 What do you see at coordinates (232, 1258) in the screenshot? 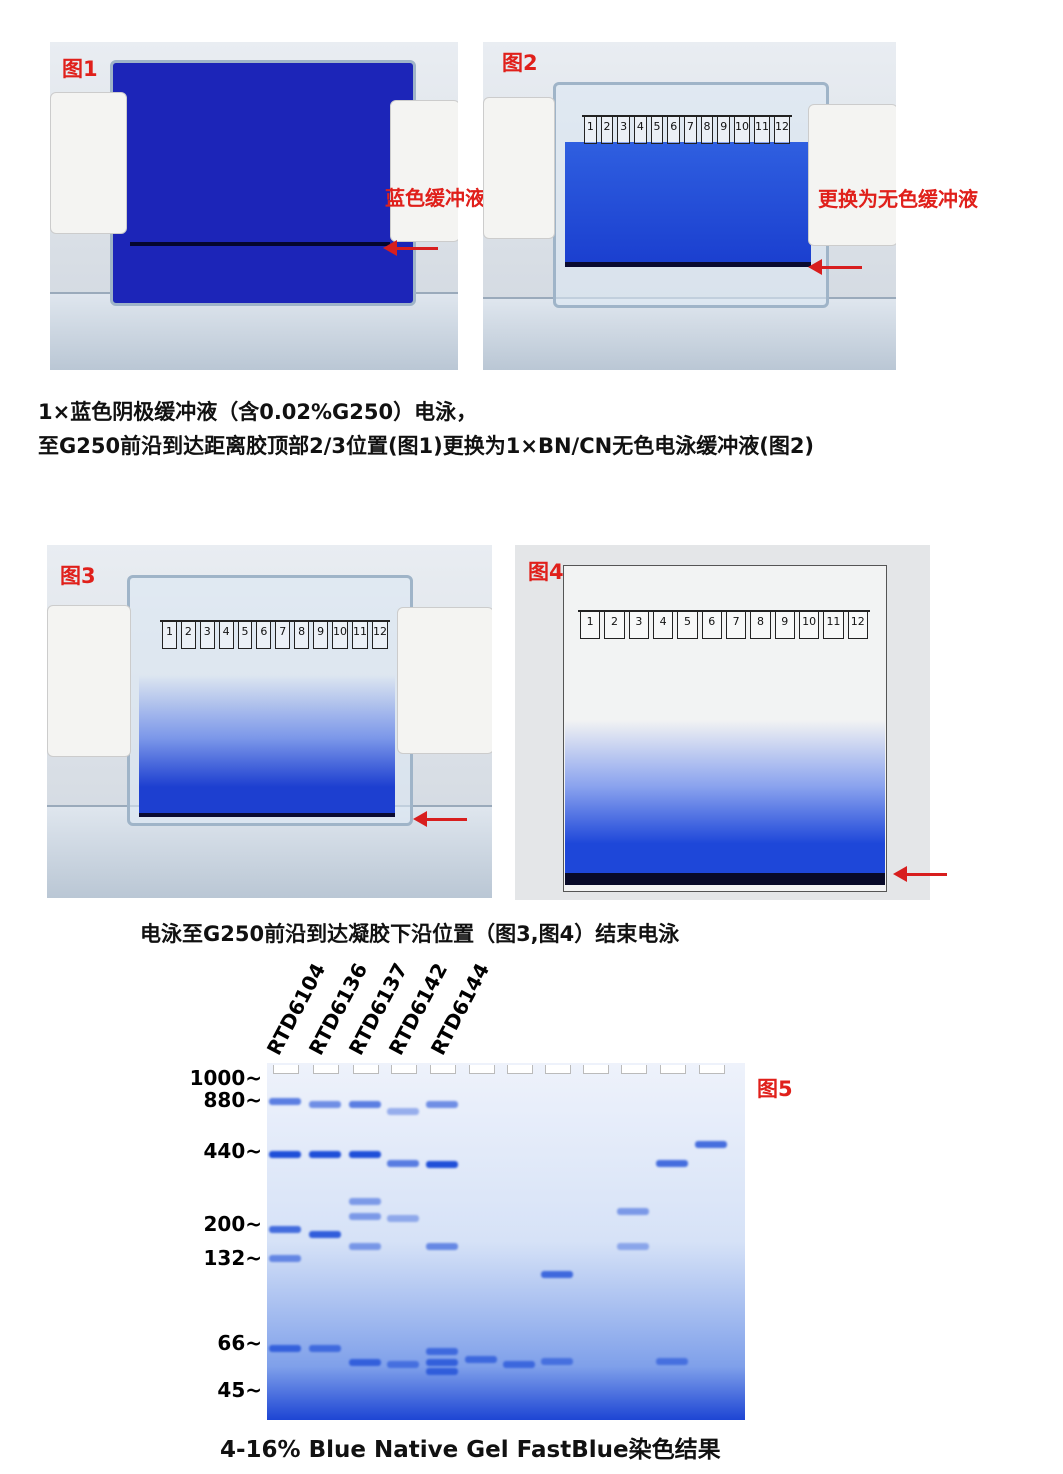
I see `marker-label: 132~` at bounding box center [232, 1258].